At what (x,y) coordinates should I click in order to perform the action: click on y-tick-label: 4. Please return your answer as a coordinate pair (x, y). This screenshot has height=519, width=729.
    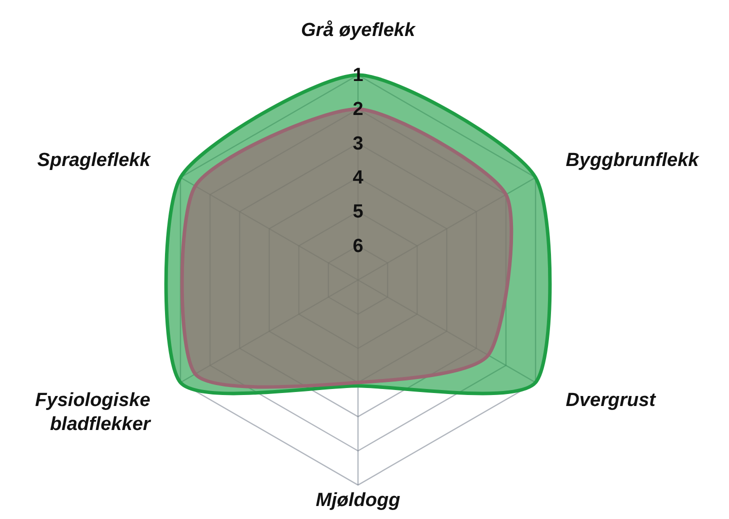
    Looking at the image, I should click on (358, 178).